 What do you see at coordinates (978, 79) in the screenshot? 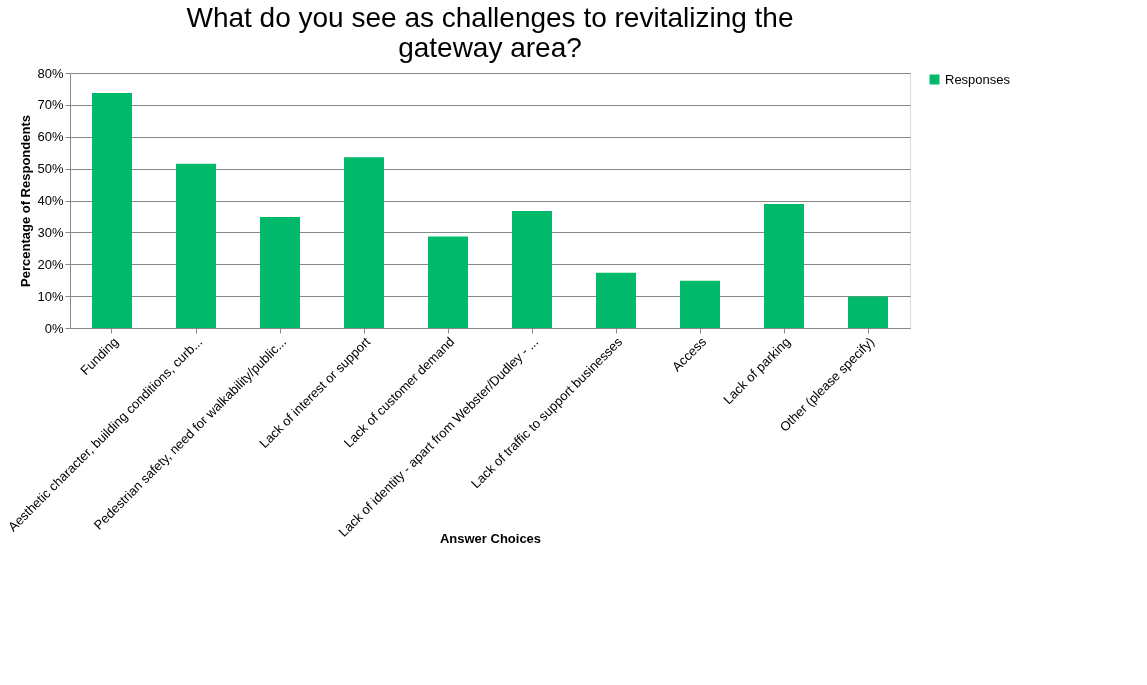
I see `legend-label: Responses` at bounding box center [978, 79].